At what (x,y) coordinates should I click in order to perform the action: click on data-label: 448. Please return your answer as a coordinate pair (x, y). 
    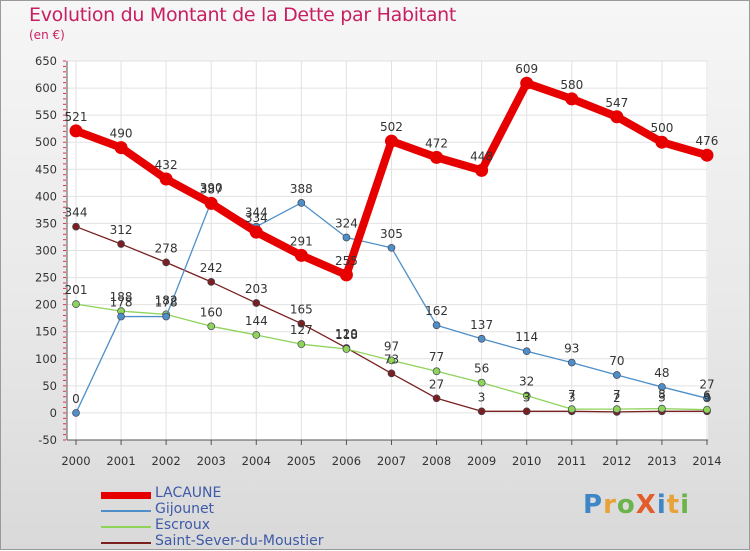
    Looking at the image, I should click on (481, 156).